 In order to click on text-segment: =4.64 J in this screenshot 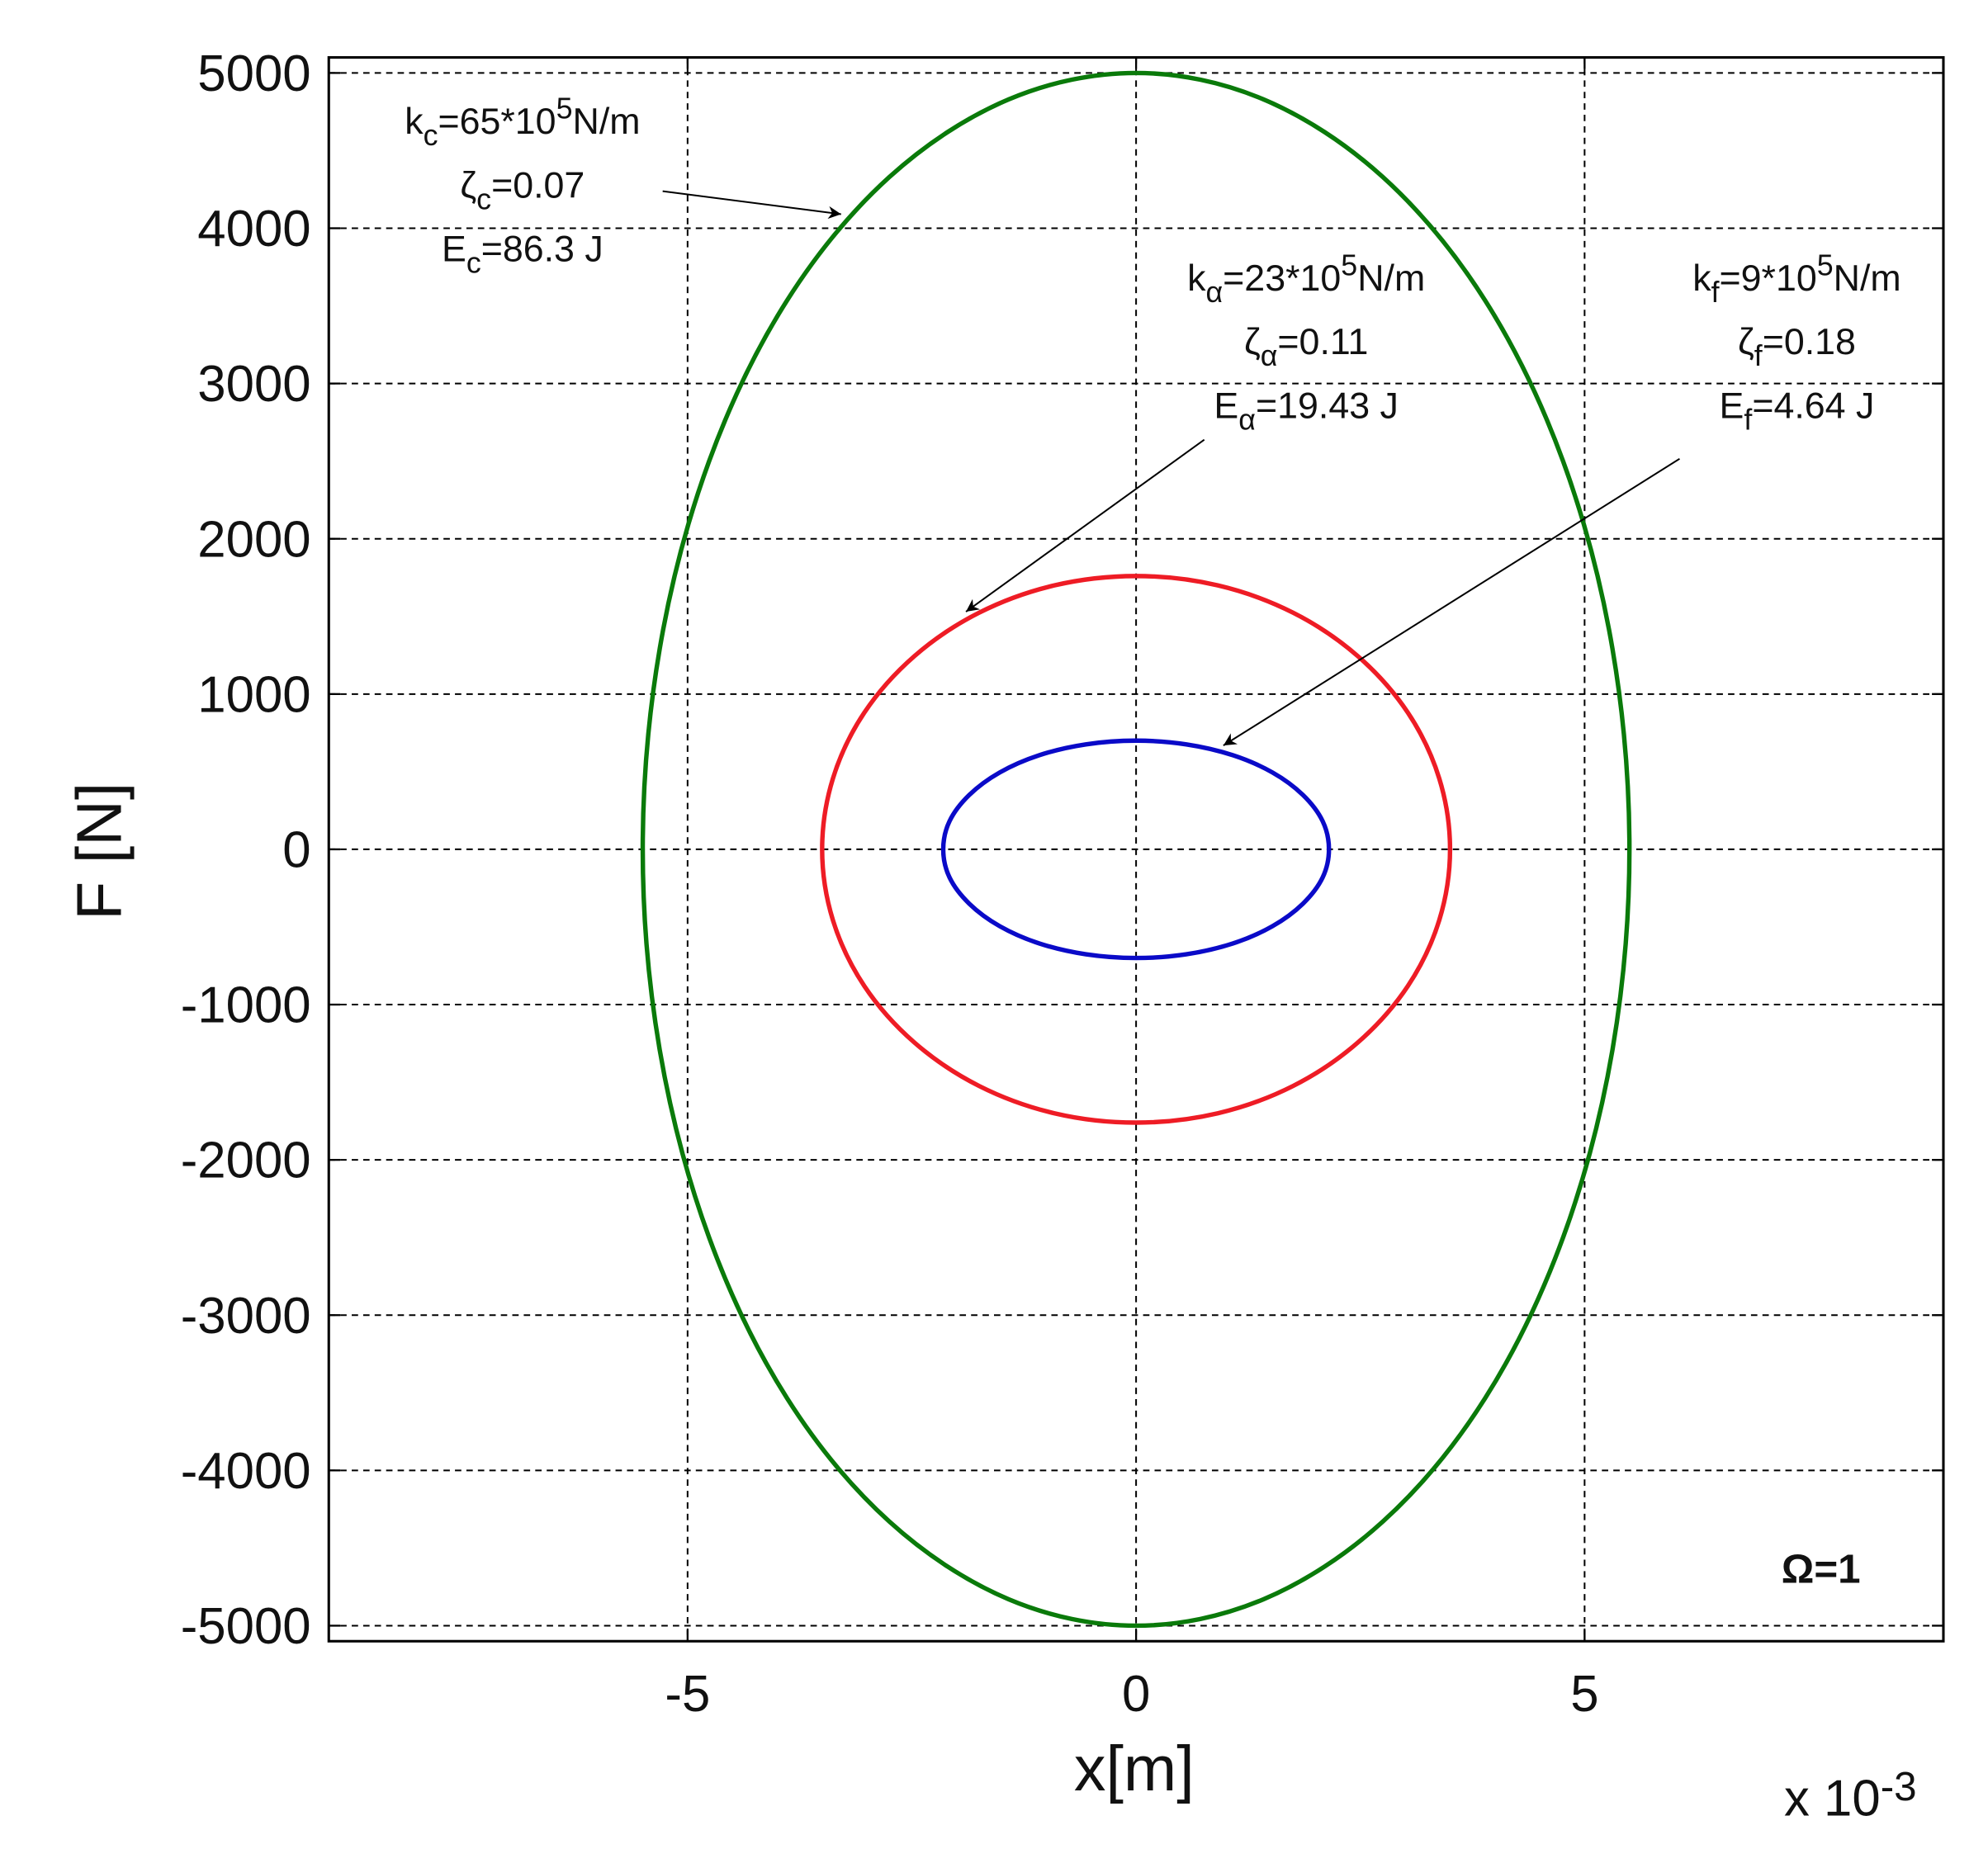, I will do `click(1813, 405)`.